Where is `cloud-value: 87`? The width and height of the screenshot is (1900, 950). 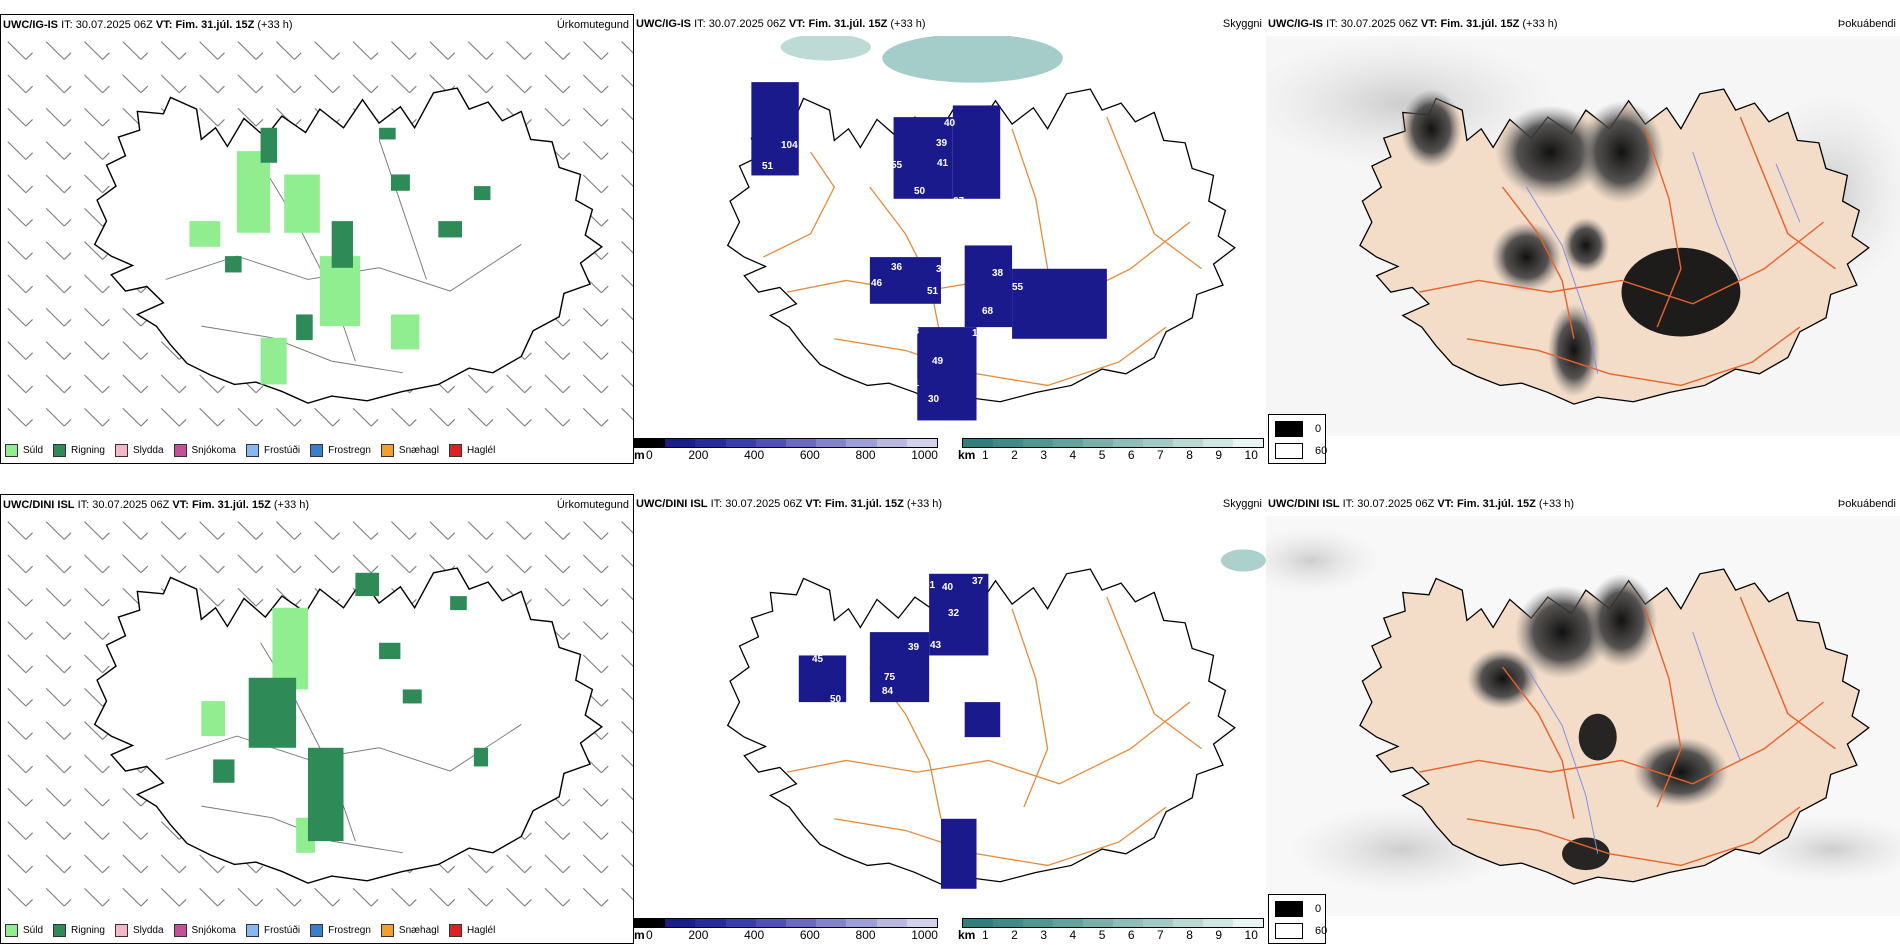
cloud-value: 87 is located at coordinates (854, 749).